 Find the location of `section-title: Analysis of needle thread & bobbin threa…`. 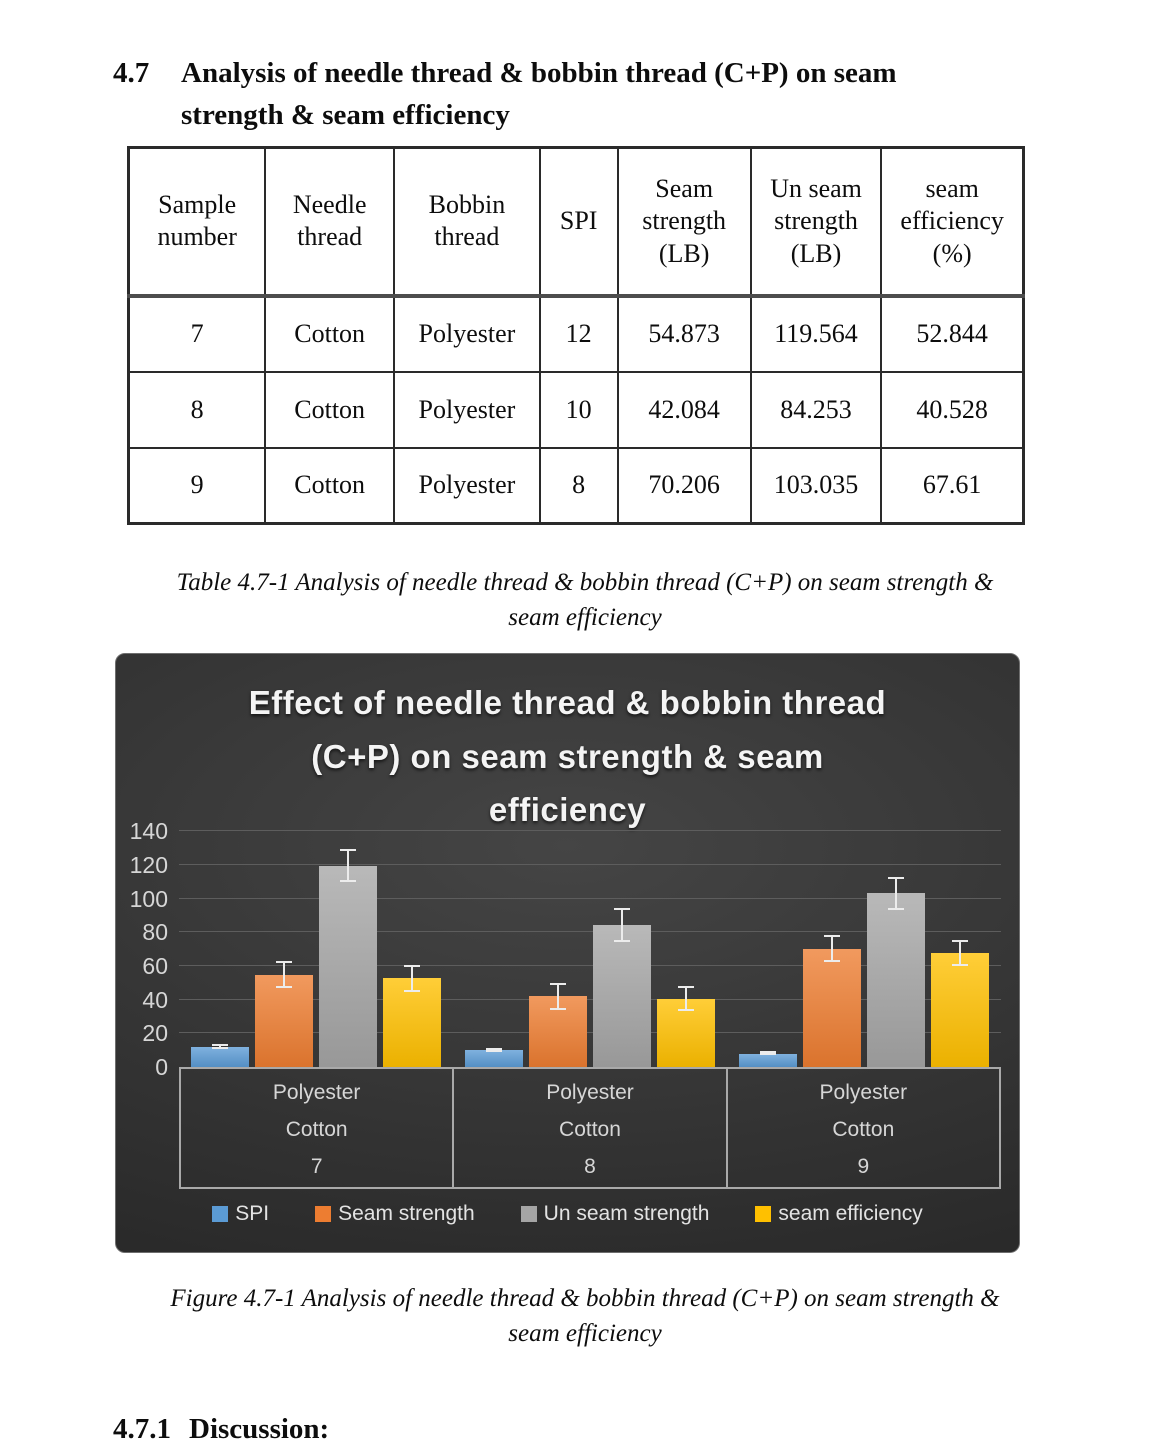

section-title: Analysis of needle thread & bobbin threa… is located at coordinates (539, 94).